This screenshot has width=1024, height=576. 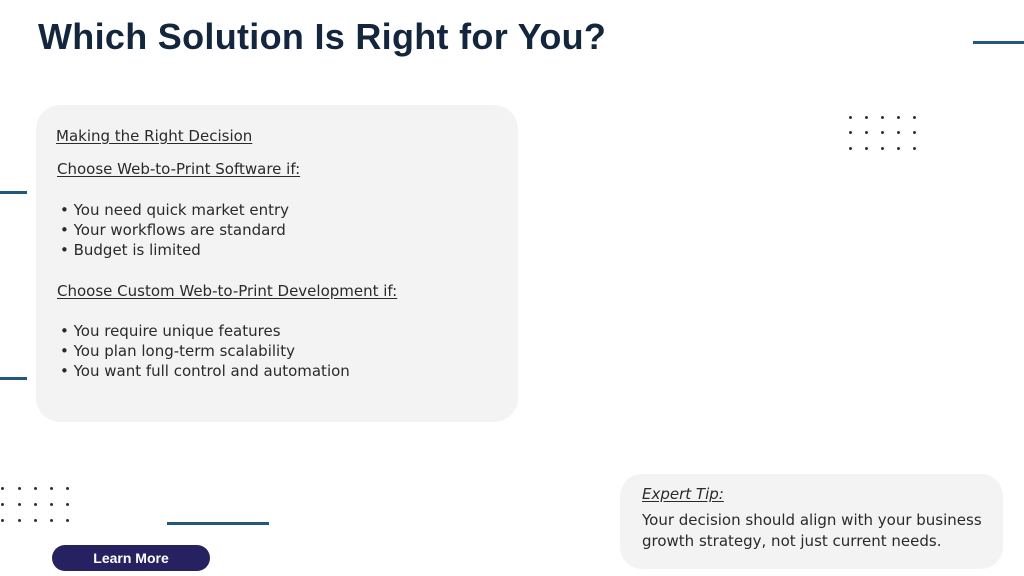 I want to click on learn-more-button: Learn More, so click(x=131, y=558).